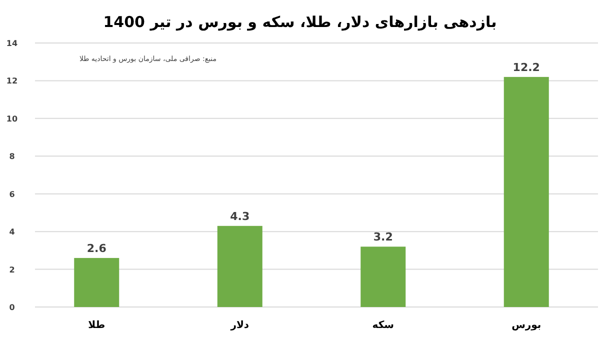  What do you see at coordinates (12, 157) in the screenshot?
I see `y-tick-label: 8` at bounding box center [12, 157].